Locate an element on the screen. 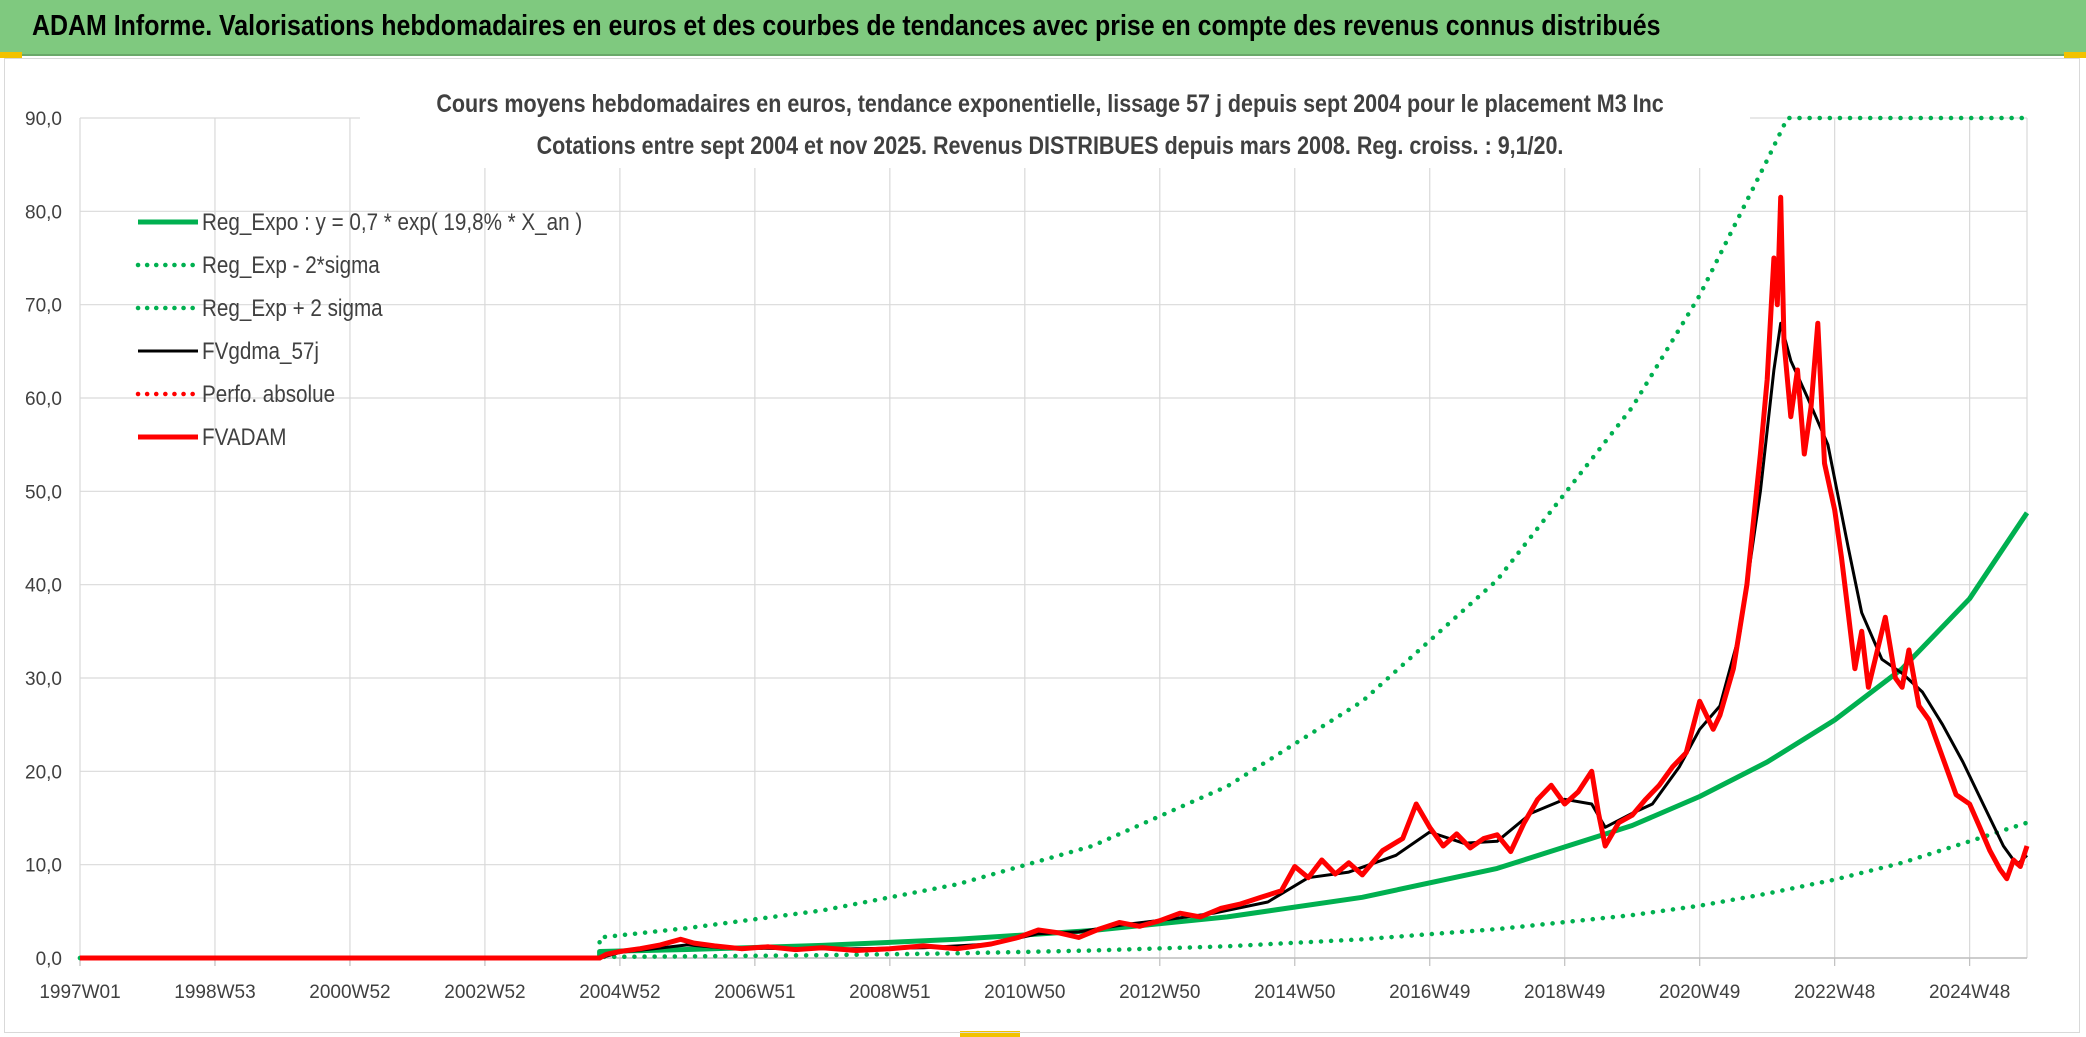 Image resolution: width=2086 pixels, height=1037 pixels. y-tick-label: 20,0 is located at coordinates (43, 772).